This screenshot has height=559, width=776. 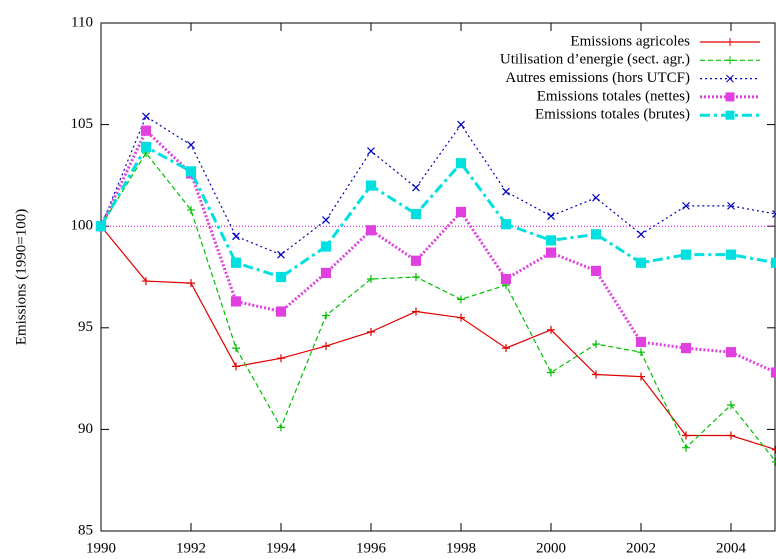 What do you see at coordinates (82, 226) in the screenshot?
I see `y-tick-label: 100` at bounding box center [82, 226].